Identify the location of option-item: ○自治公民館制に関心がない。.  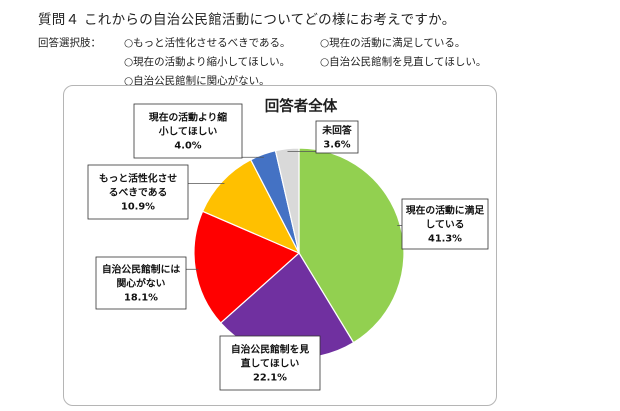
(197, 81).